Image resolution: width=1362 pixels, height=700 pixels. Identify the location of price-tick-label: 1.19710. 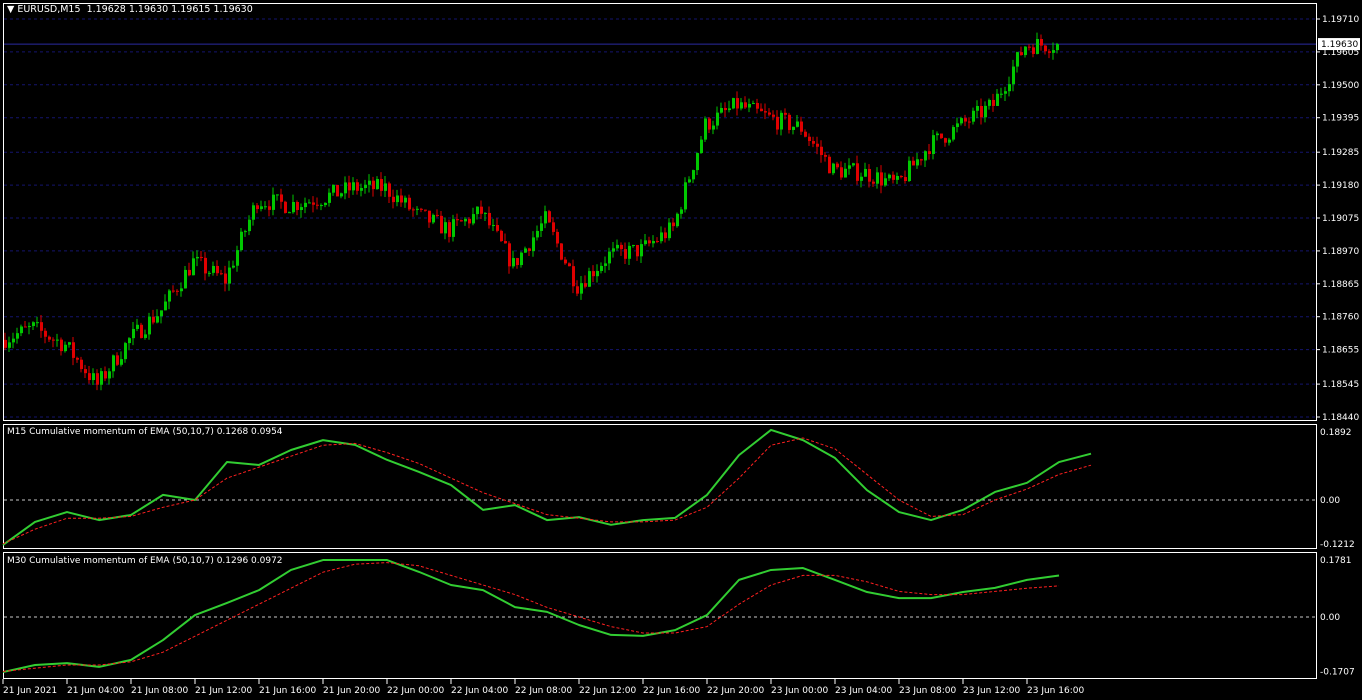
(1340, 20).